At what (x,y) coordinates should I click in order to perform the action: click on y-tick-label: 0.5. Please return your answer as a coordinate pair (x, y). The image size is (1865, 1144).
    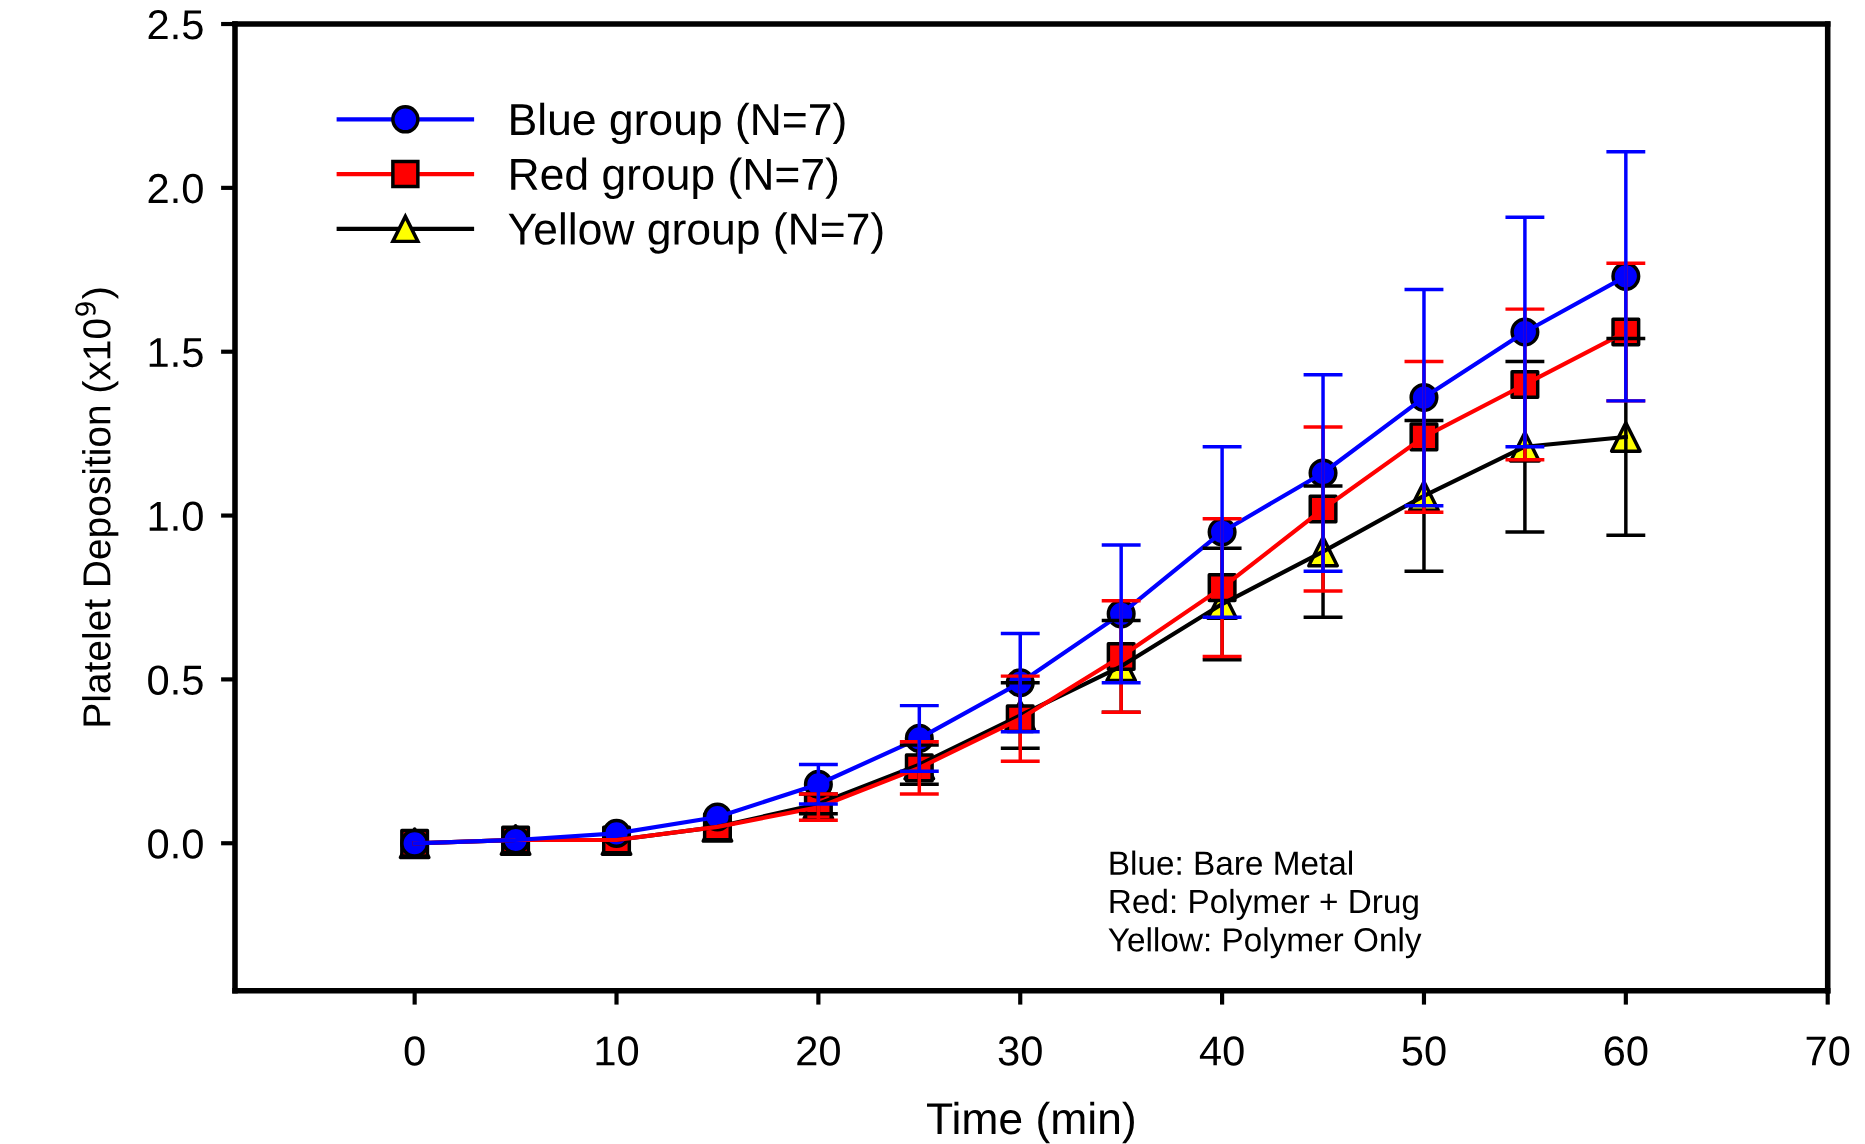
    Looking at the image, I should click on (175, 680).